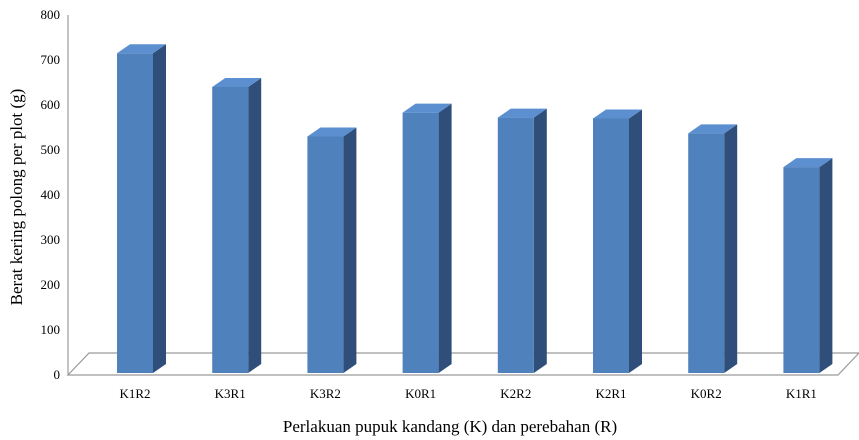 This screenshot has height=440, width=859. Describe the element at coordinates (706, 393) in the screenshot. I see `x-tick-label: K0R2` at that location.